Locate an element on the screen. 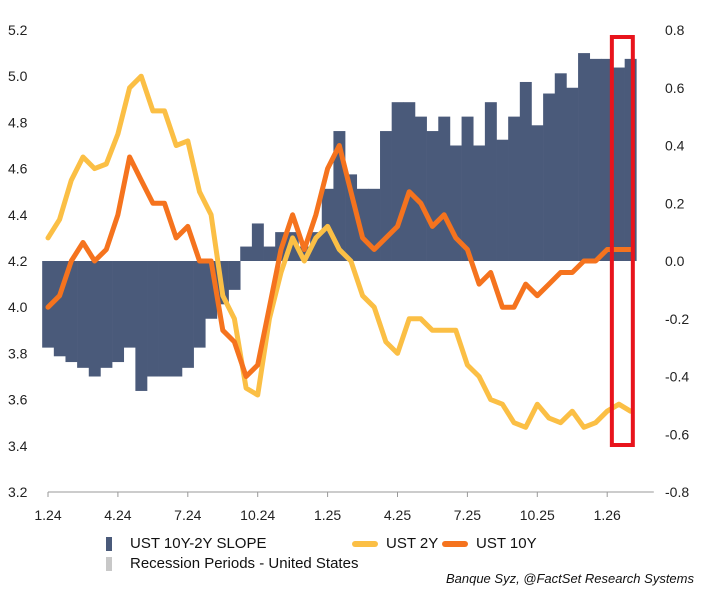 Image resolution: width=704 pixels, height=601 pixels. right-axis-tick-label: 0.0 is located at coordinates (675, 261).